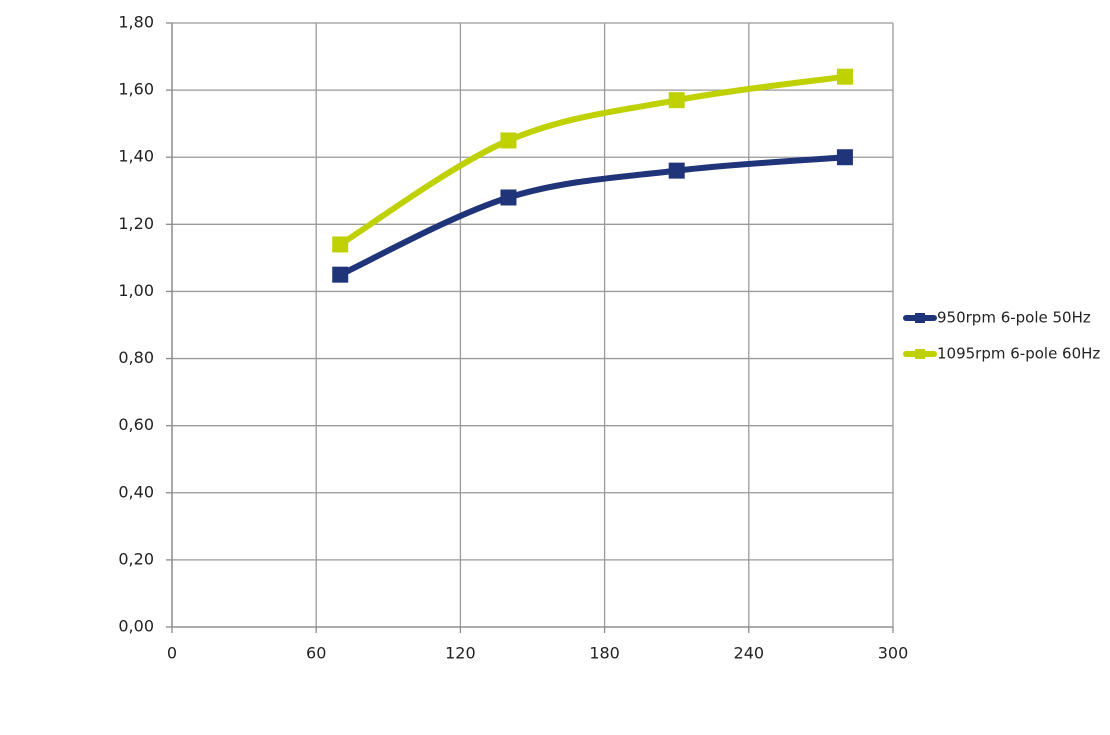  Describe the element at coordinates (172, 653) in the screenshot. I see `x-tick-label: 0` at that location.